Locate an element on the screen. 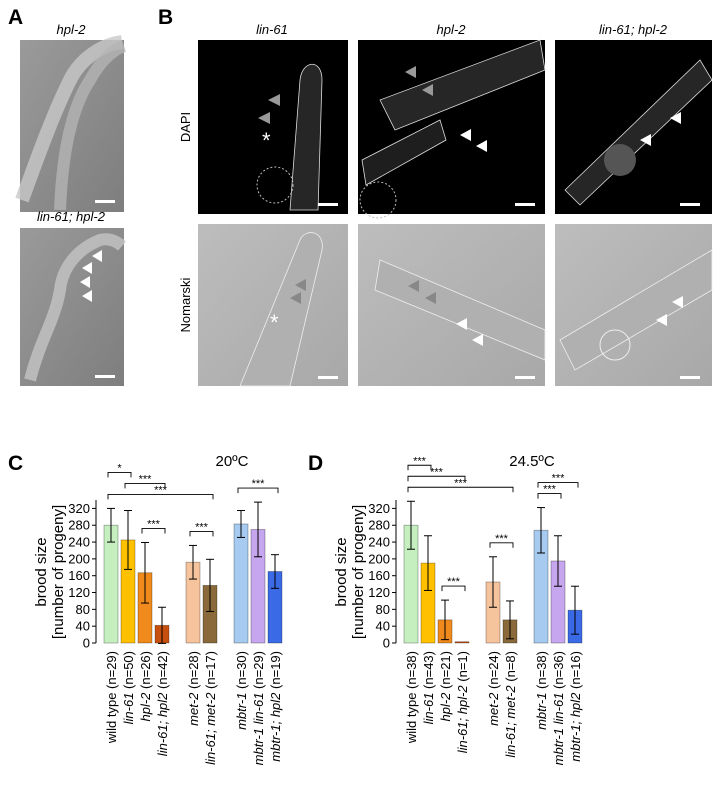  sample-size: (n=43) is located at coordinates (428, 670).